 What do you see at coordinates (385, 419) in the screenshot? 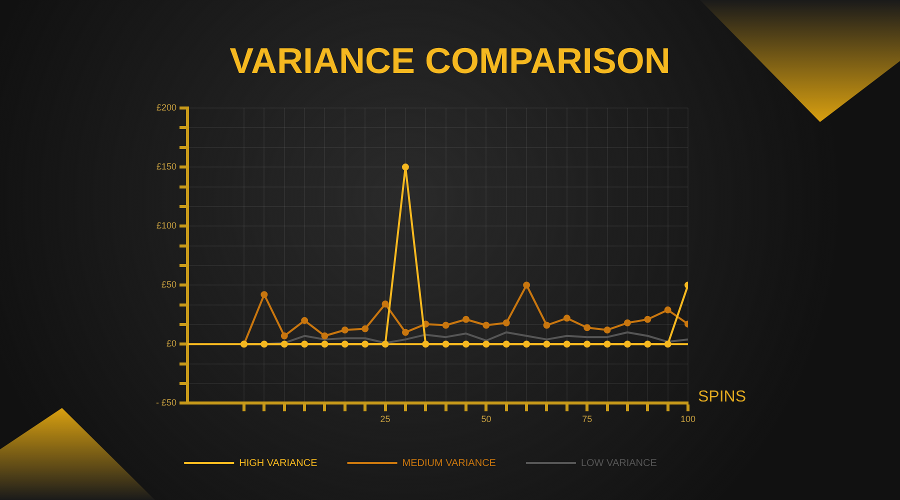
I see `x-tick-label: 25` at bounding box center [385, 419].